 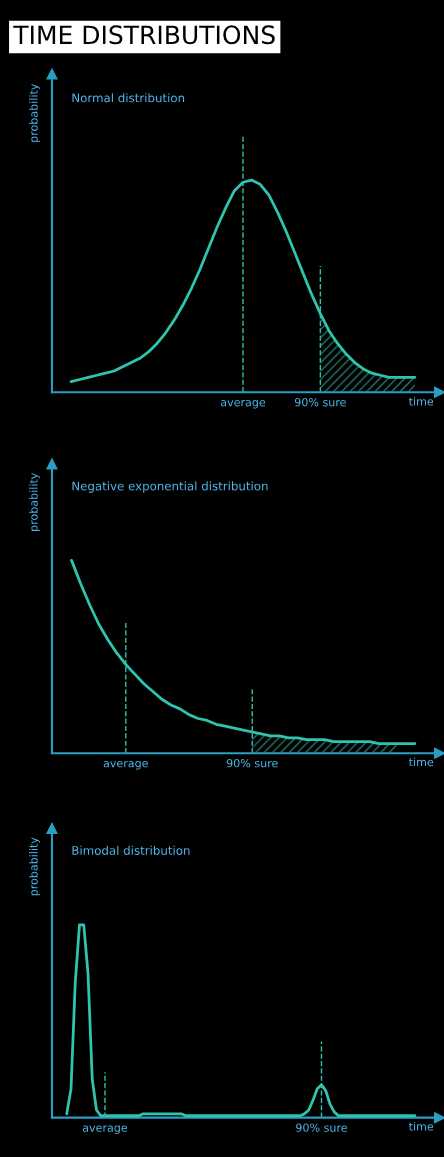 I want to click on chart-subtitle: Normal distribution, so click(x=128, y=98).